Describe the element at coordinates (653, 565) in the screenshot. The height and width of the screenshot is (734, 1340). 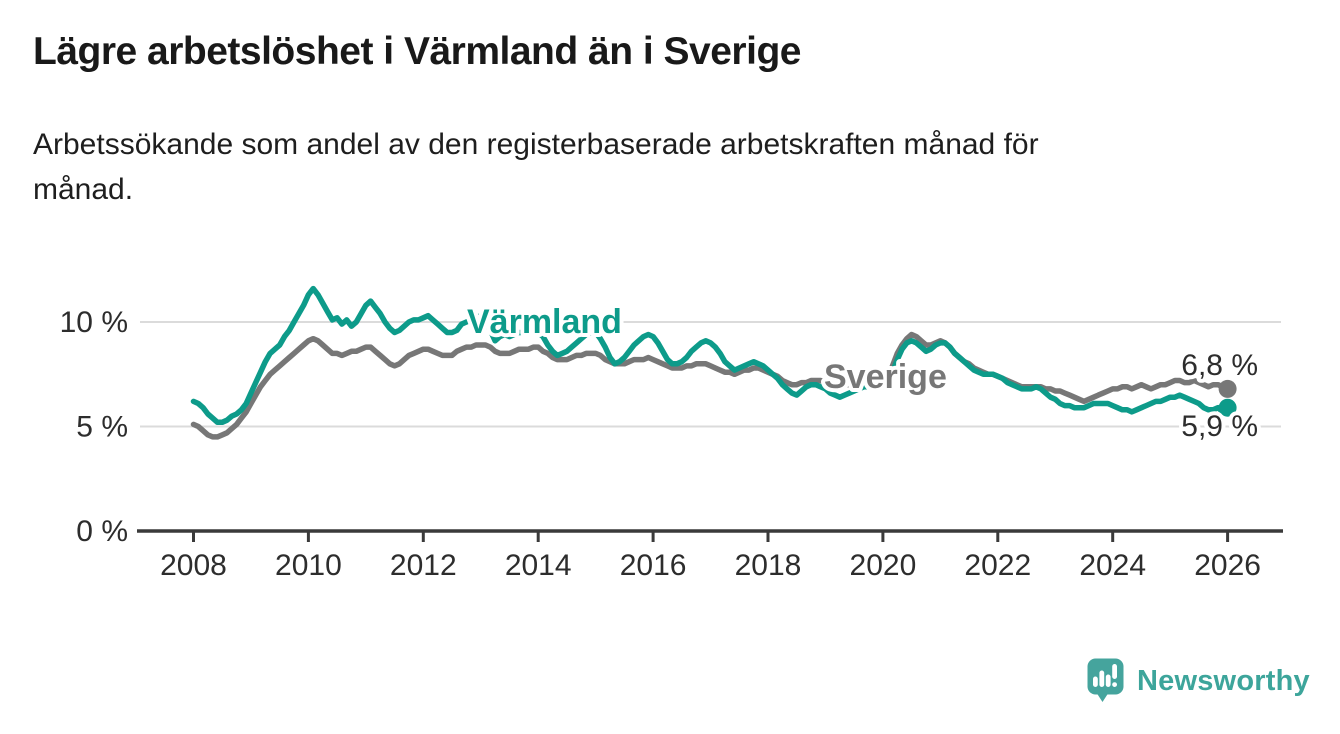
I see `x-tick-label: 2016` at that location.